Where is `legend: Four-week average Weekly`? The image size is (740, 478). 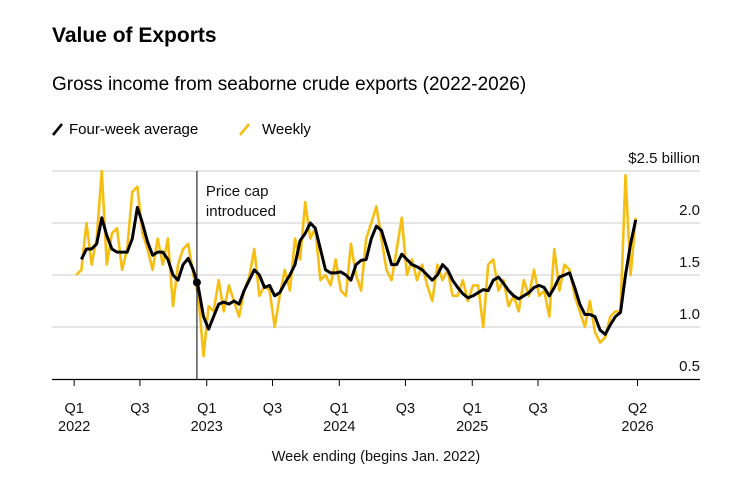 legend: Four-week average Weekly is located at coordinates (181, 129).